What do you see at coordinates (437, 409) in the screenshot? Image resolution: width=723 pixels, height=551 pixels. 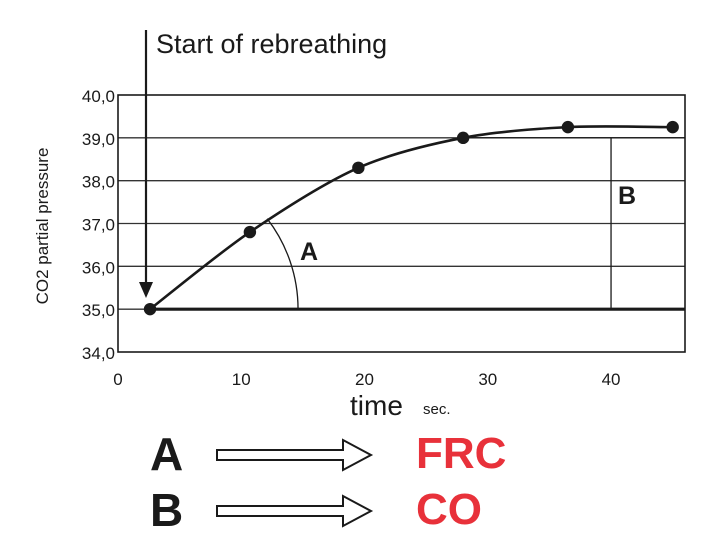 I see `x-axis-unit: sec.` at bounding box center [437, 409].